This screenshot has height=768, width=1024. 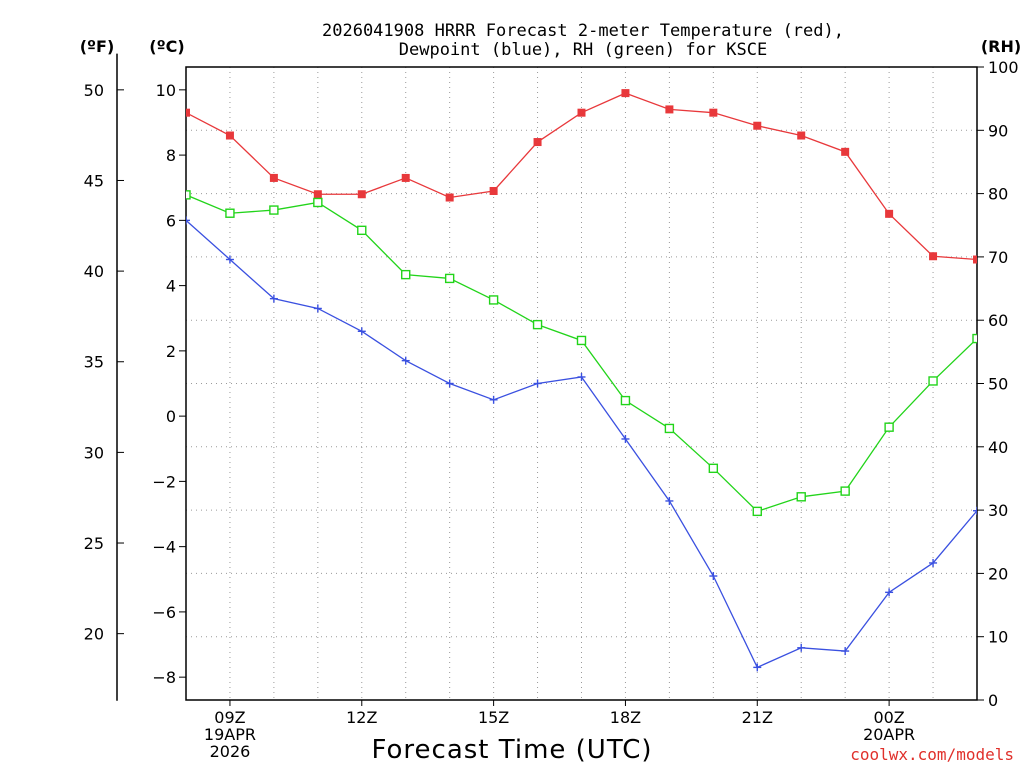 What do you see at coordinates (164, 612) in the screenshot?
I see `celsius-tick-label: −6` at bounding box center [164, 612].